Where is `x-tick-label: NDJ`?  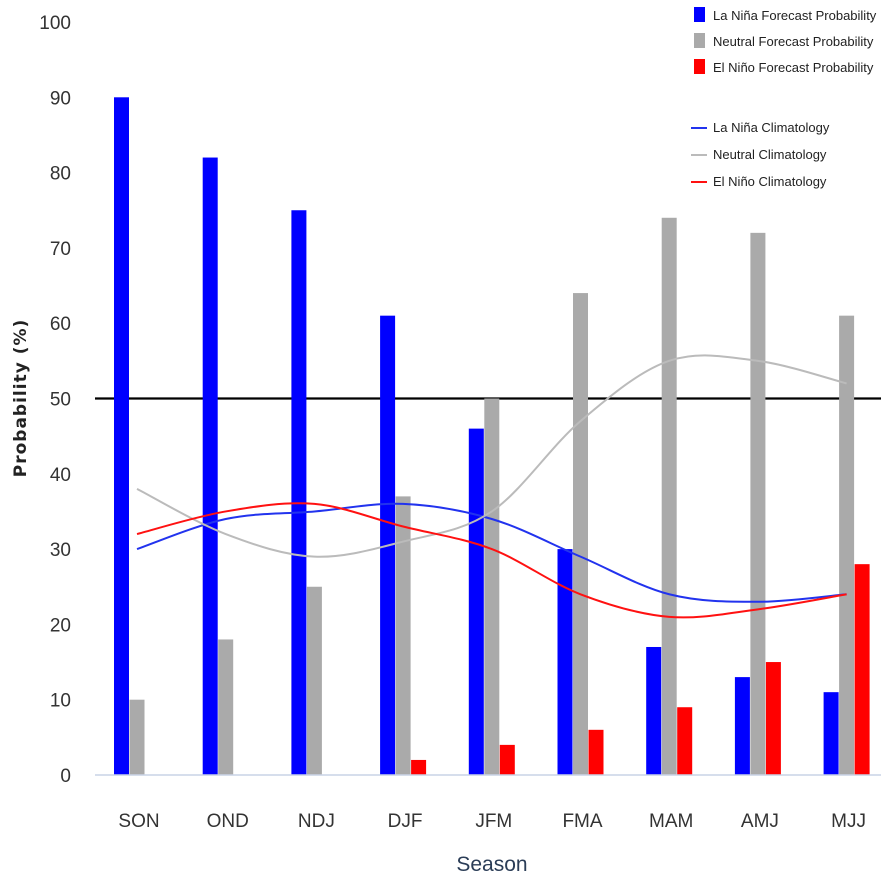 x-tick-label: NDJ is located at coordinates (316, 821).